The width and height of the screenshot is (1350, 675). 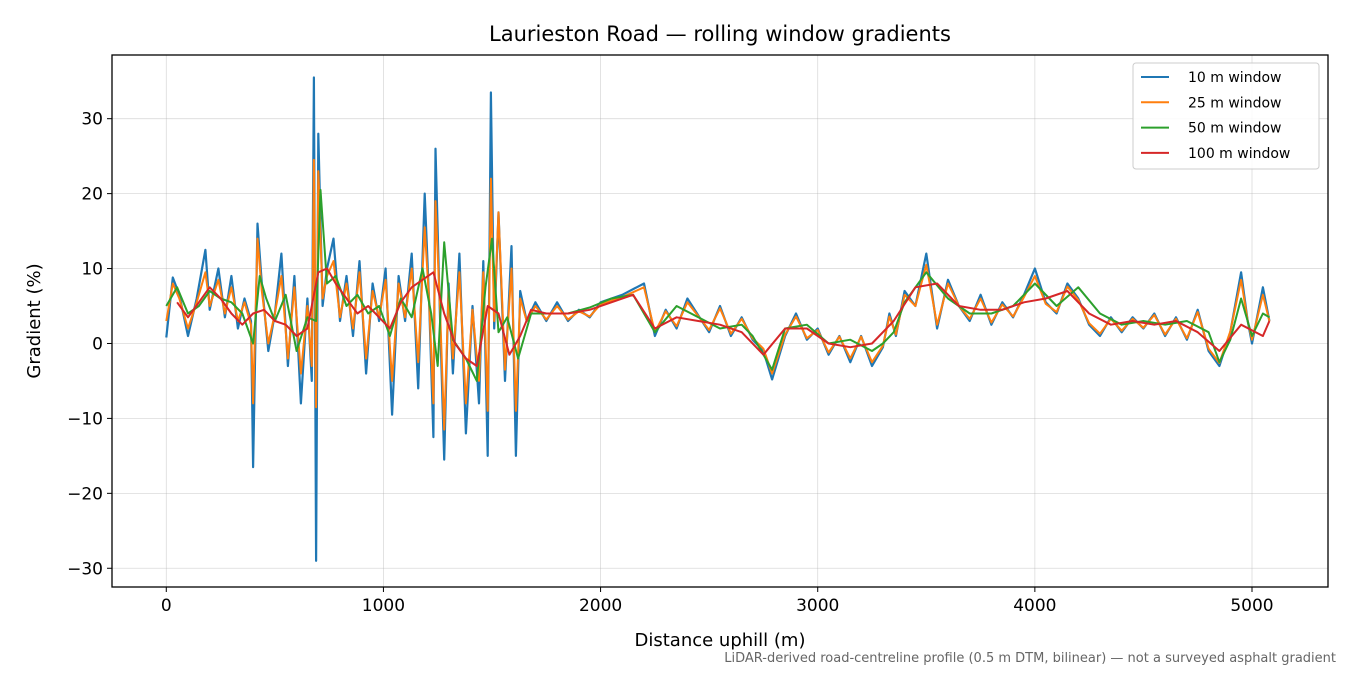 I want to click on series-line-100-m-window, so click(x=723, y=317).